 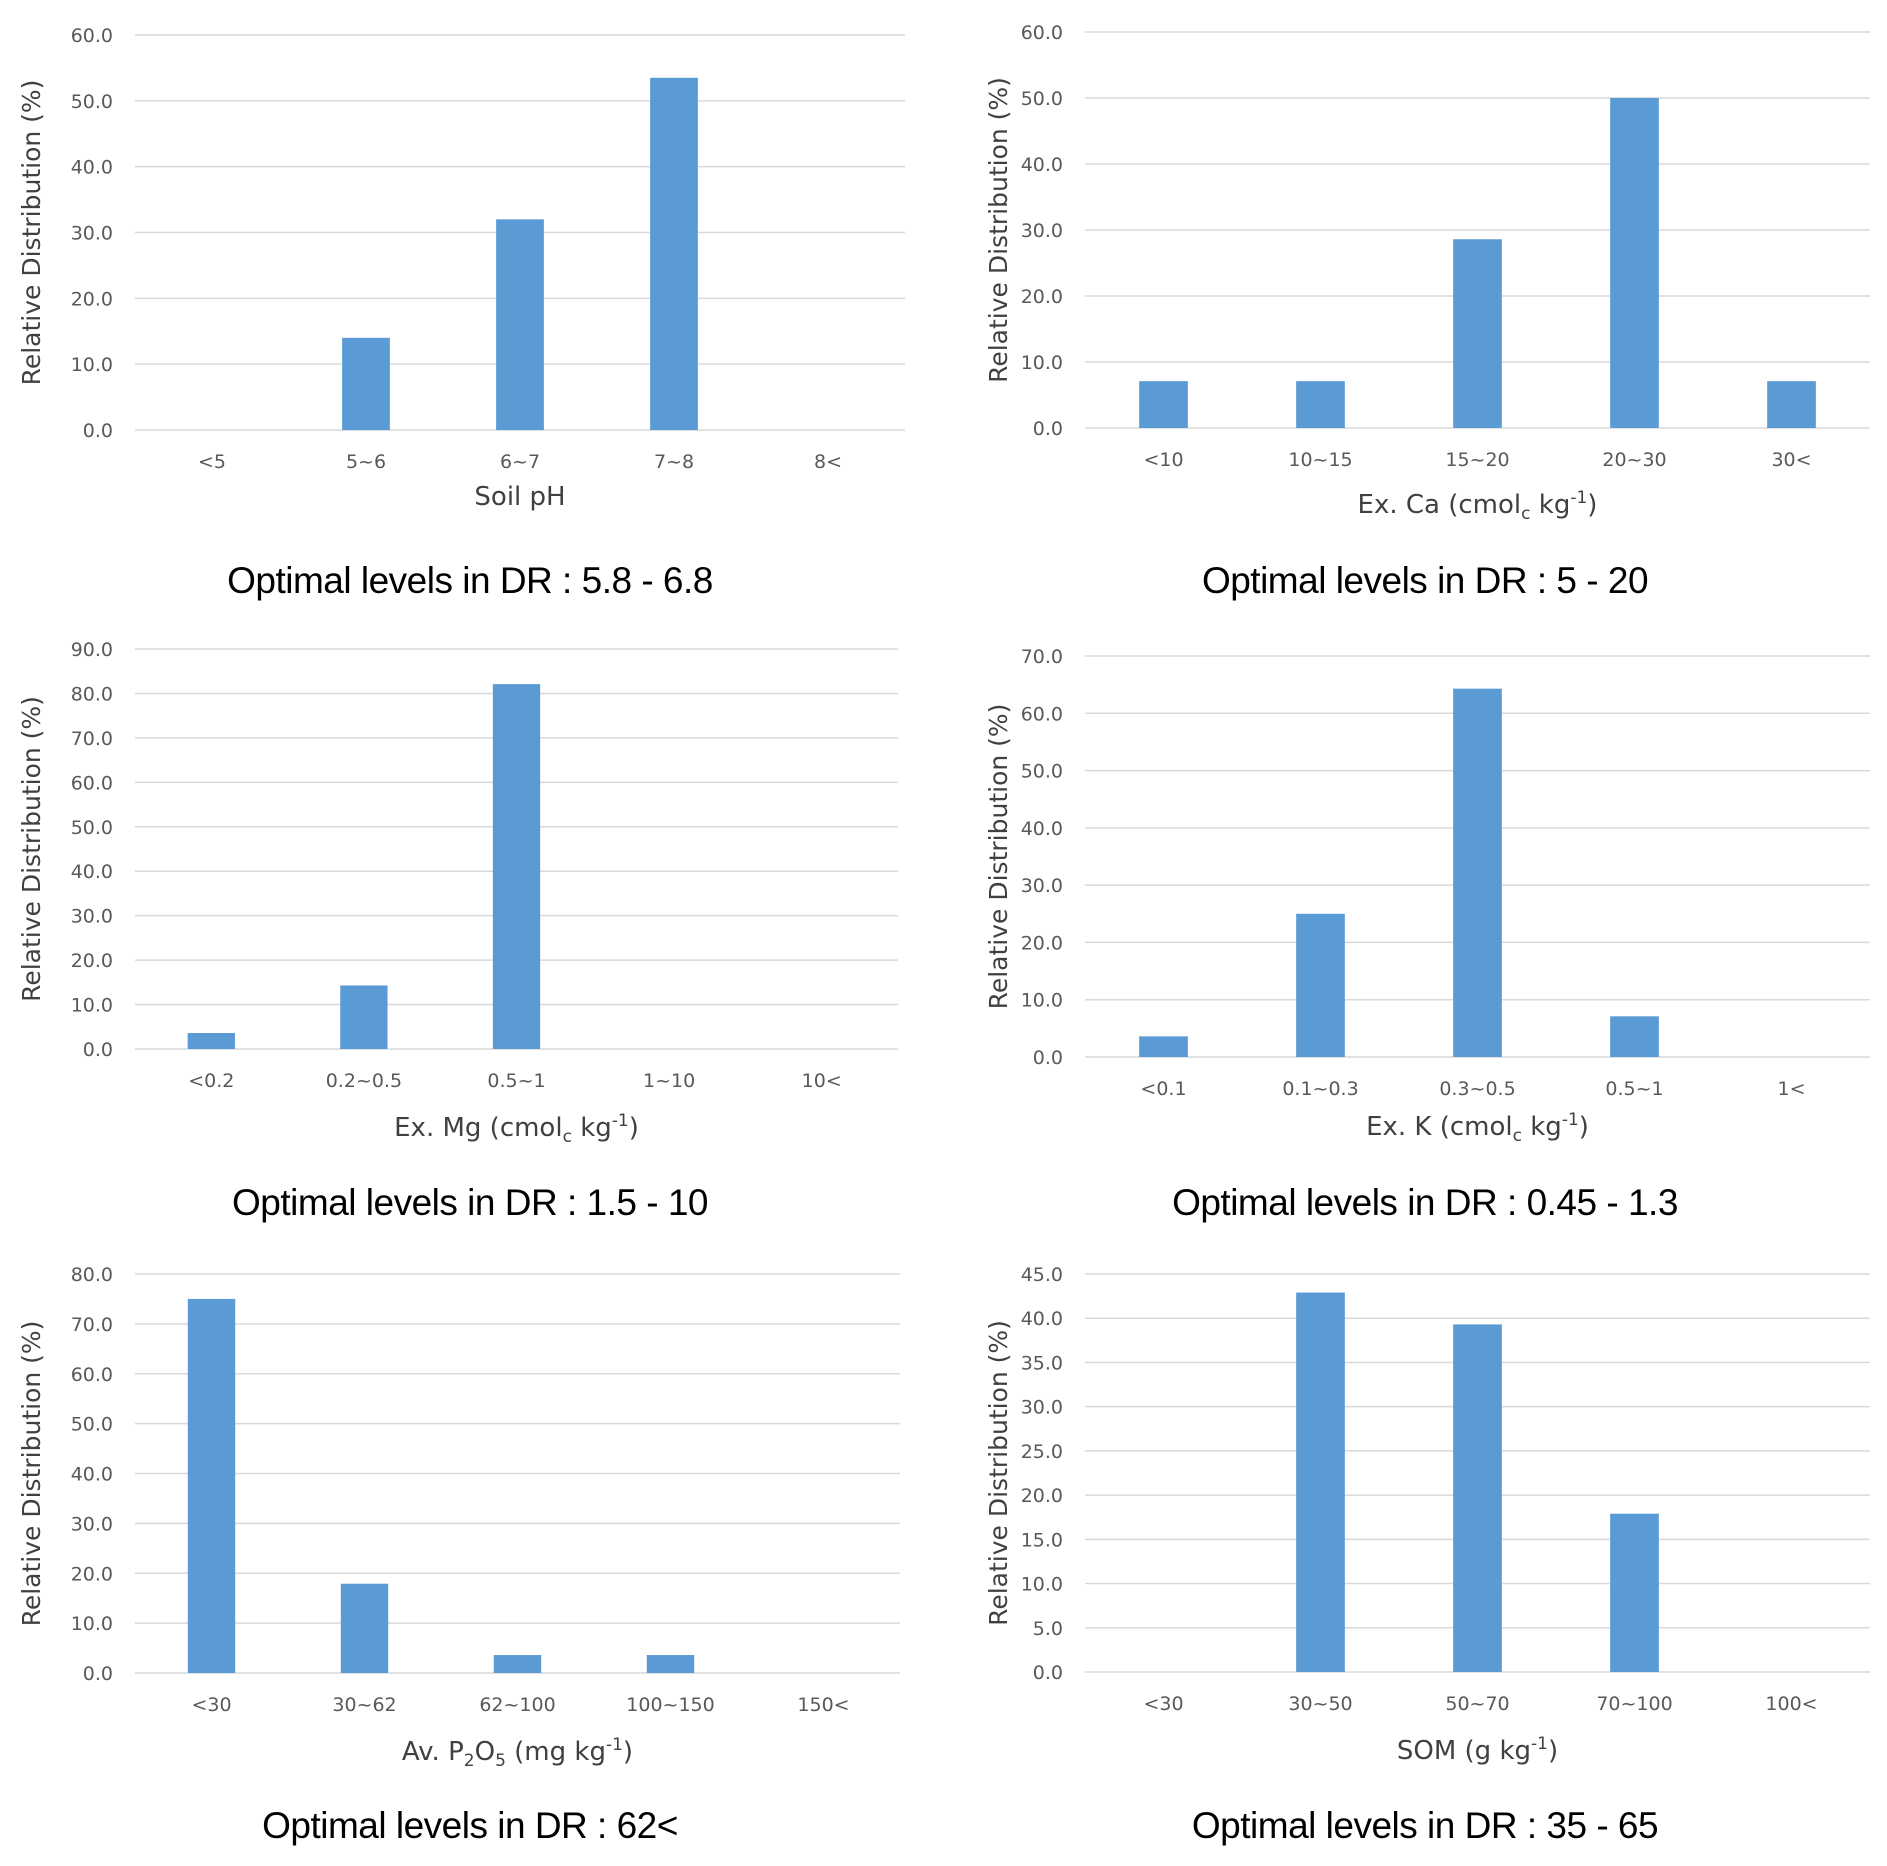 I want to click on x-tick-label: 30~50, so click(x=1320, y=1704).